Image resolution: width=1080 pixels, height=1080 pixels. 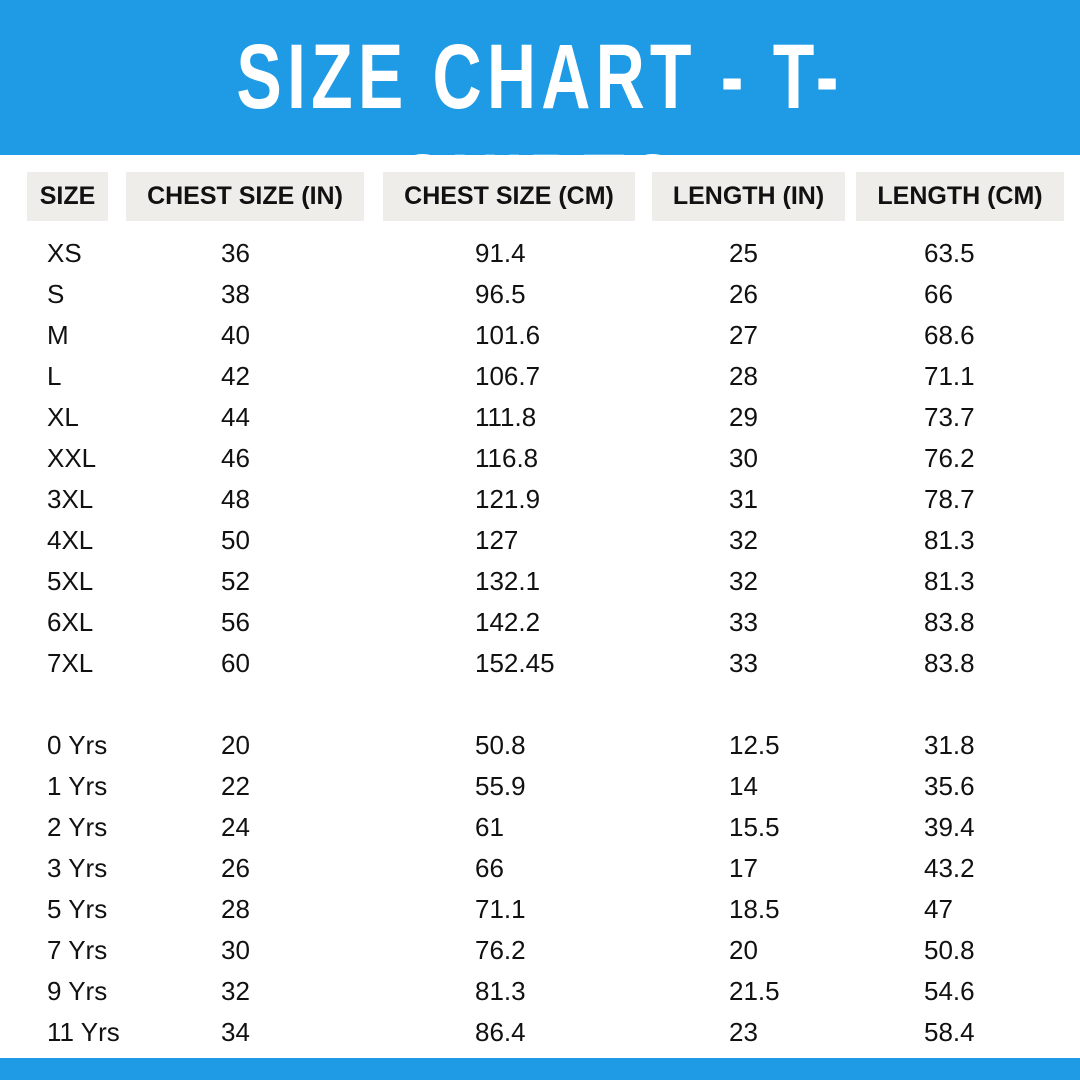 I want to click on size-label: M, so click(x=58, y=335).